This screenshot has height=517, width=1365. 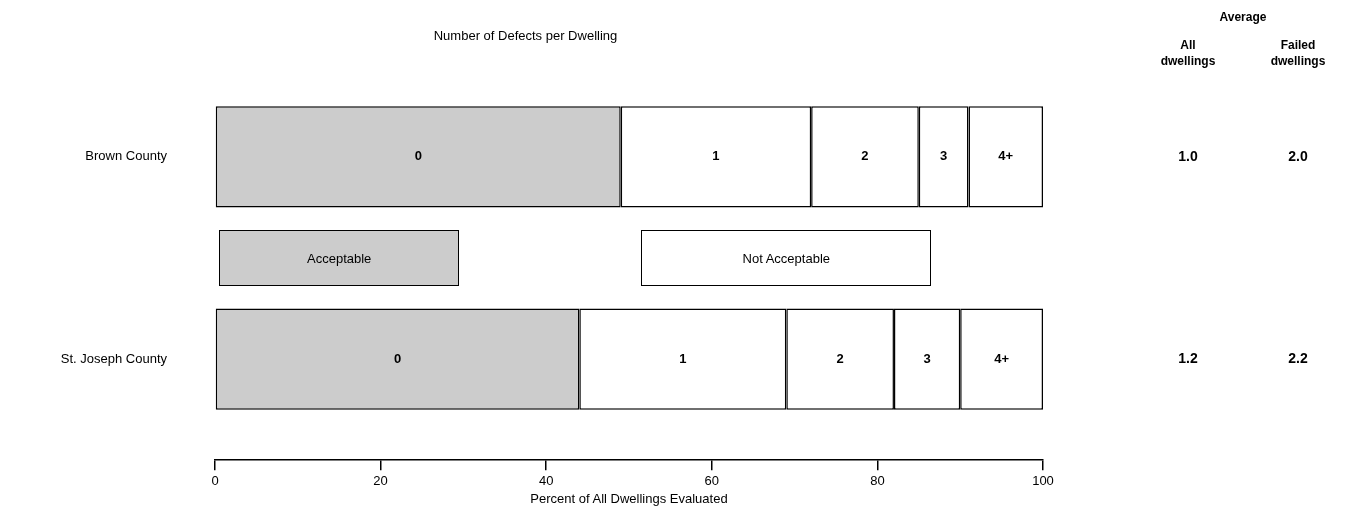 What do you see at coordinates (525, 35) in the screenshot?
I see `chart-title: Number of Defects per Dwelling` at bounding box center [525, 35].